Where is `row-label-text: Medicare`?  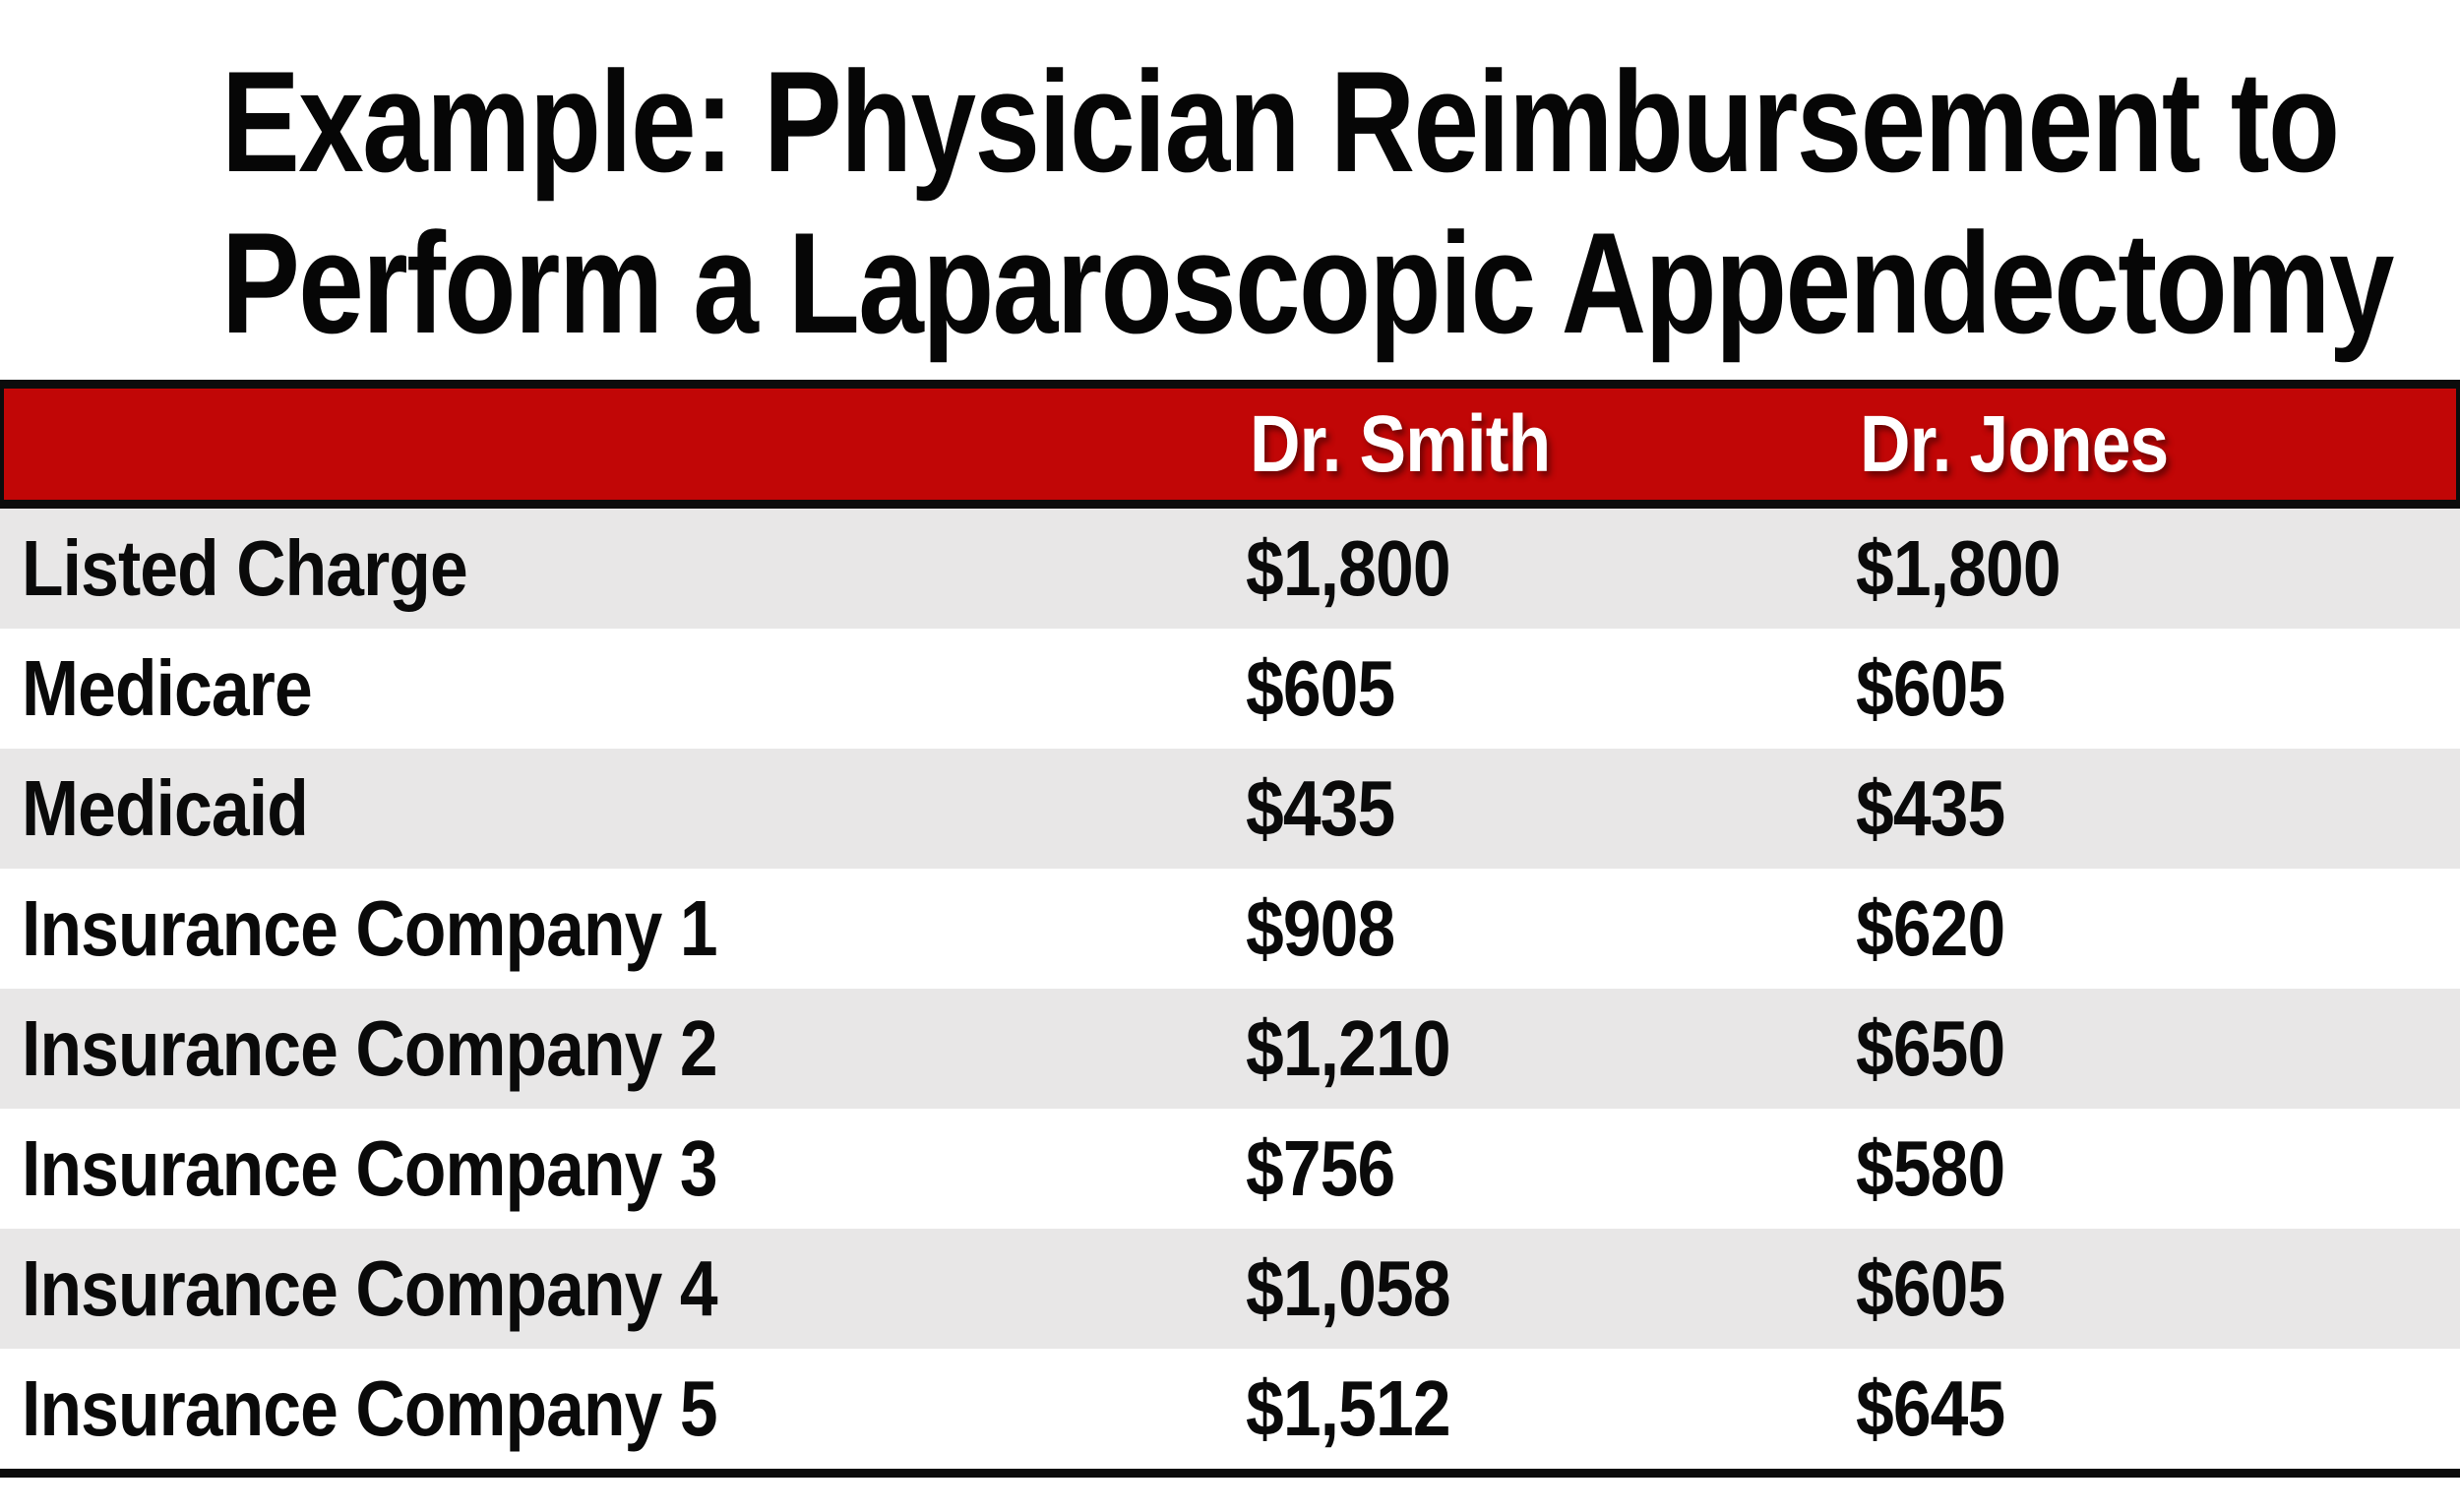 row-label-text: Medicare is located at coordinates (168, 688).